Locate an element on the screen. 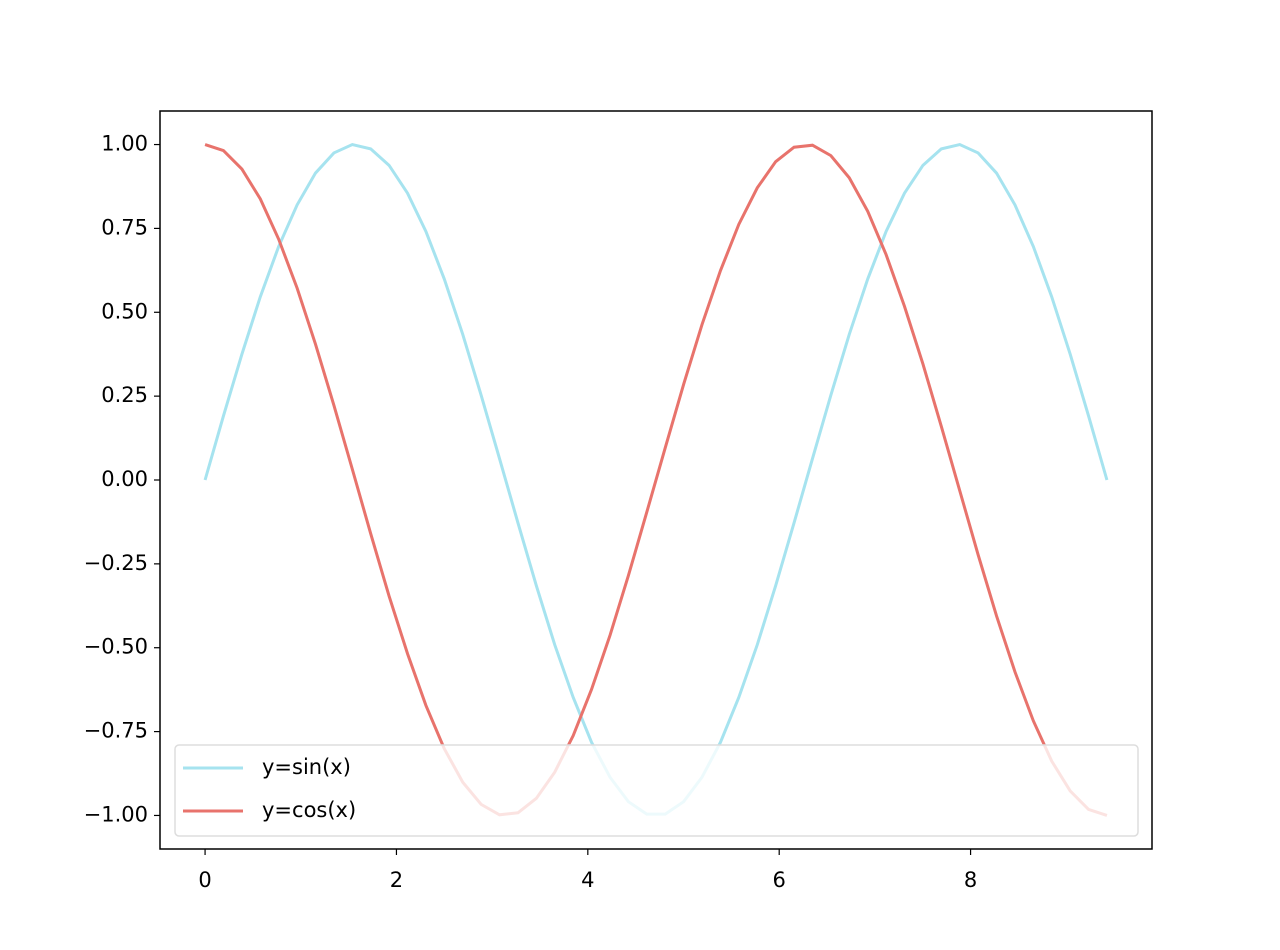  legend-box is located at coordinates (656, 790).